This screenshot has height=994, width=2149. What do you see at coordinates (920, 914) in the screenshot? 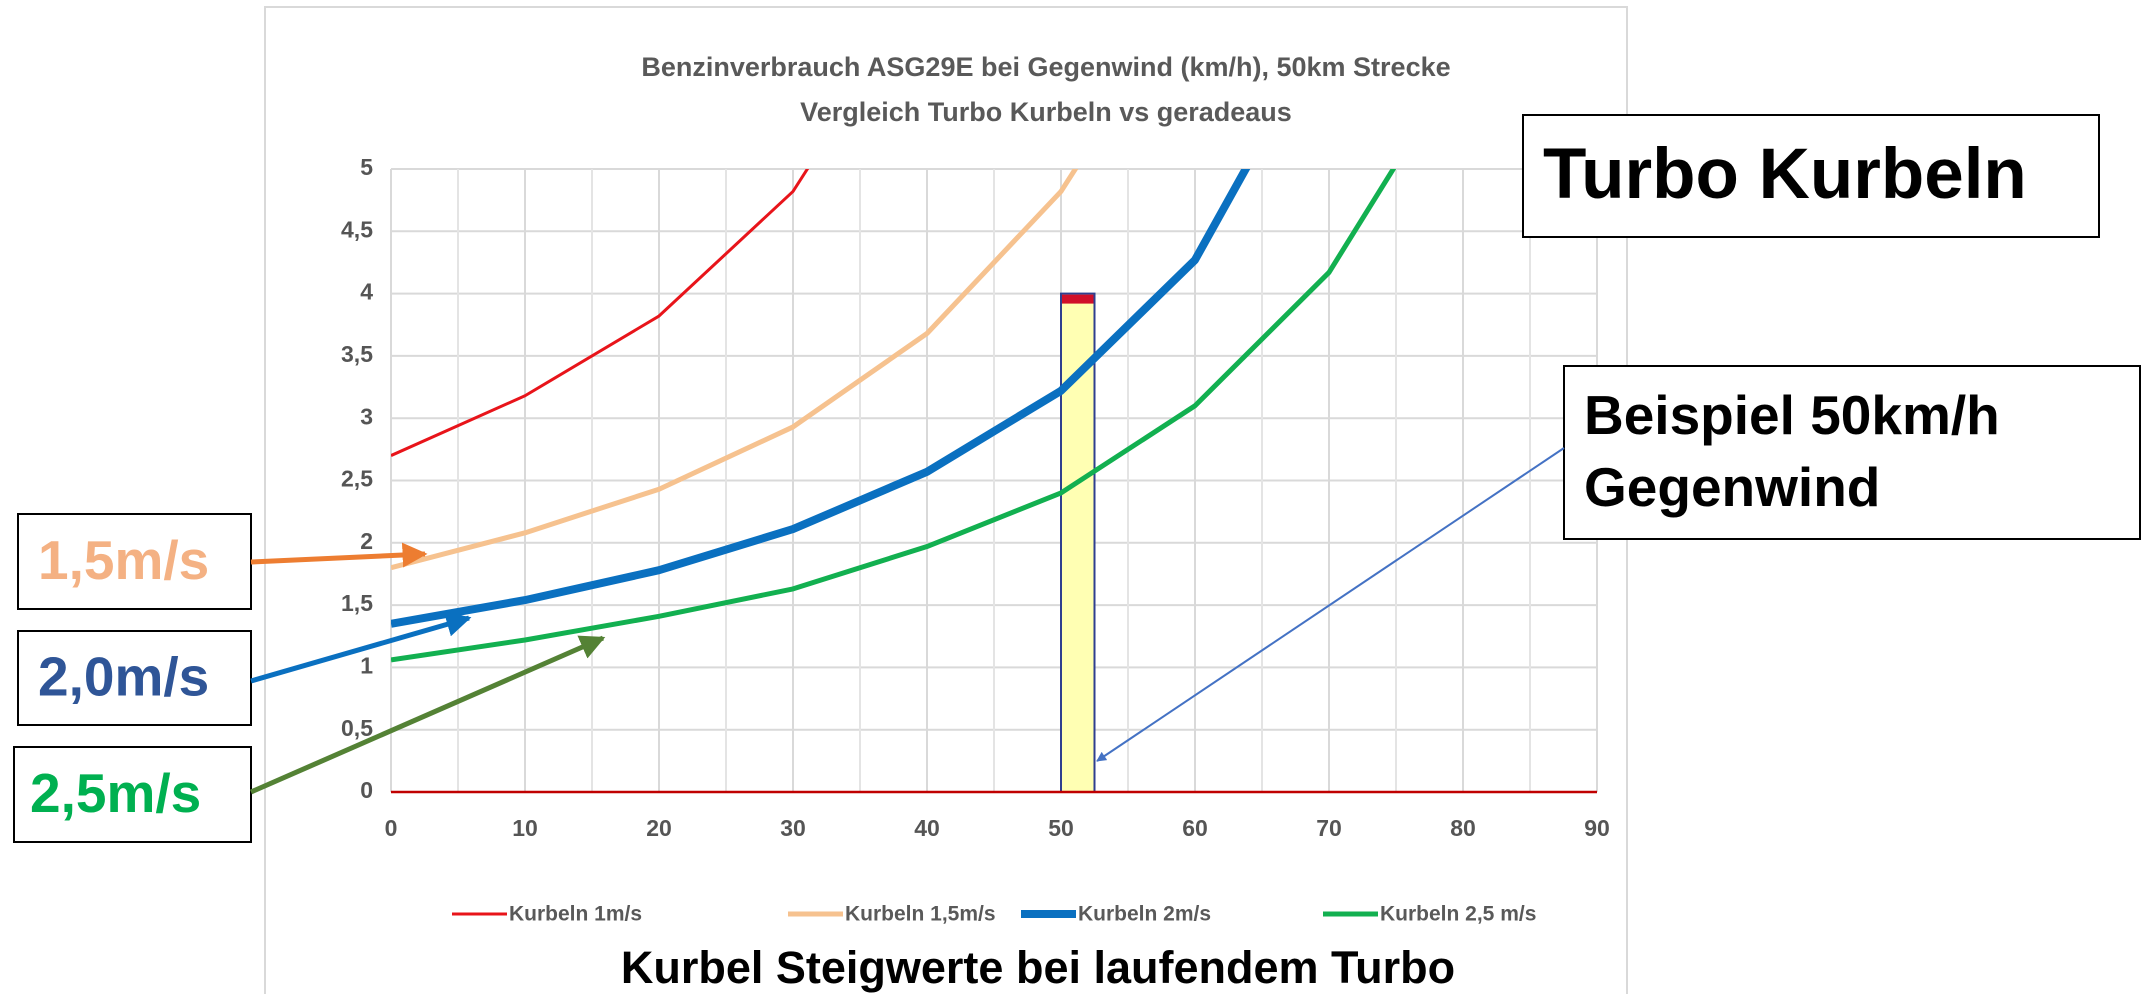
I see `legend-label: Kurbeln 1,5m/s` at bounding box center [920, 914].